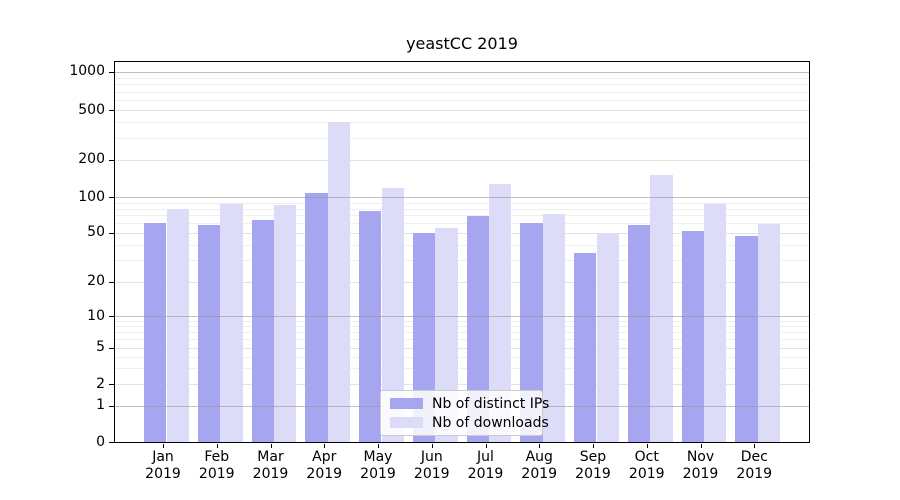 This screenshot has height=500, width=900. I want to click on bar-nb-of-downloads-feb, so click(231, 322).